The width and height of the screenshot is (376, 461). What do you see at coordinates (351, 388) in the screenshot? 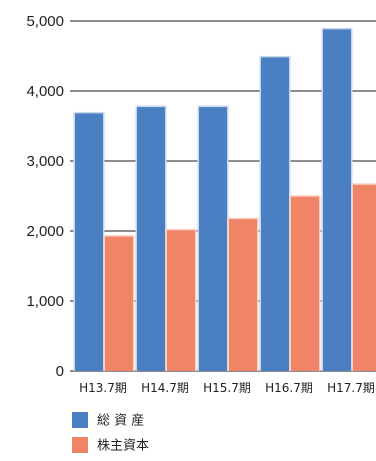
I see `x-tick-label: H17.7期` at bounding box center [351, 388].